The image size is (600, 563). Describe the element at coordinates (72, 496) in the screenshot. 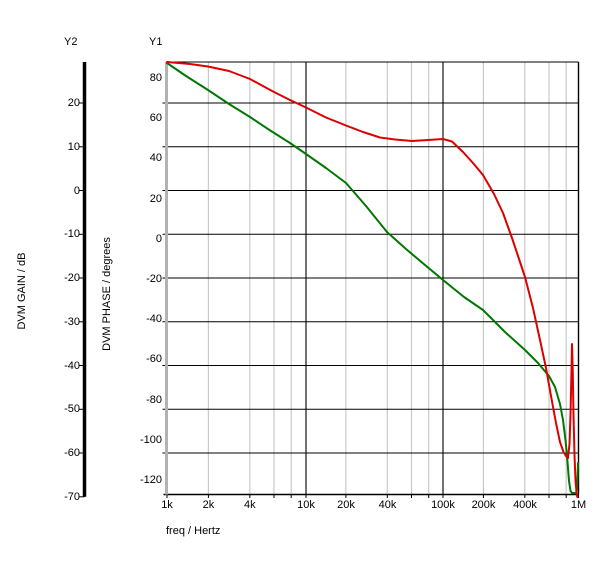

I see `y2-tick-label: -70` at that location.